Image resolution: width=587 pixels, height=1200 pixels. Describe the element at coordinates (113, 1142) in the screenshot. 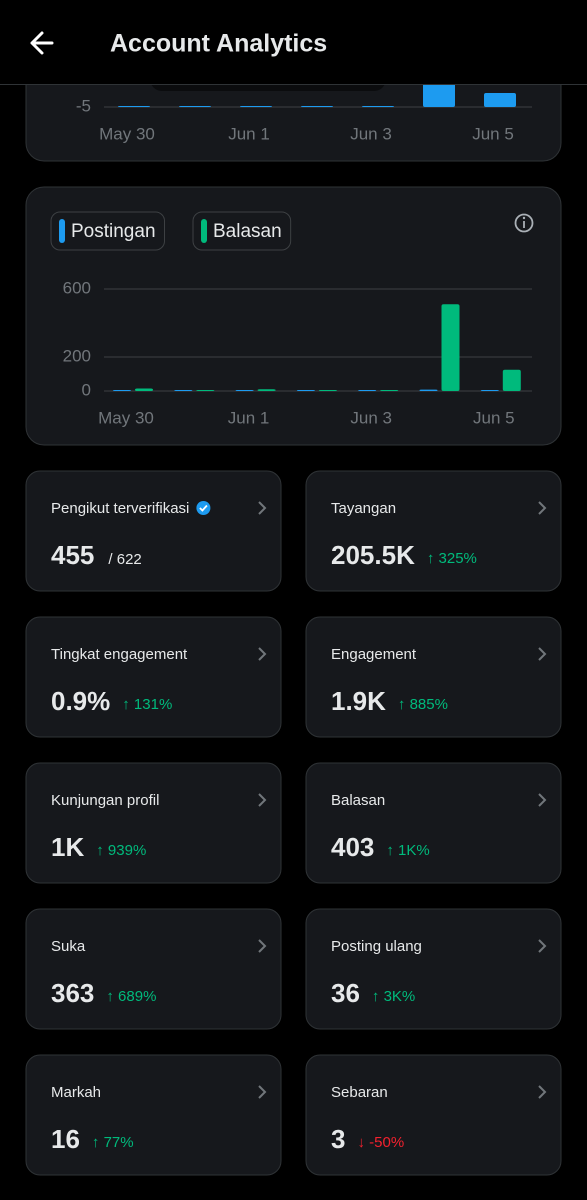

I see `metric-change: ↑ 77%` at that location.